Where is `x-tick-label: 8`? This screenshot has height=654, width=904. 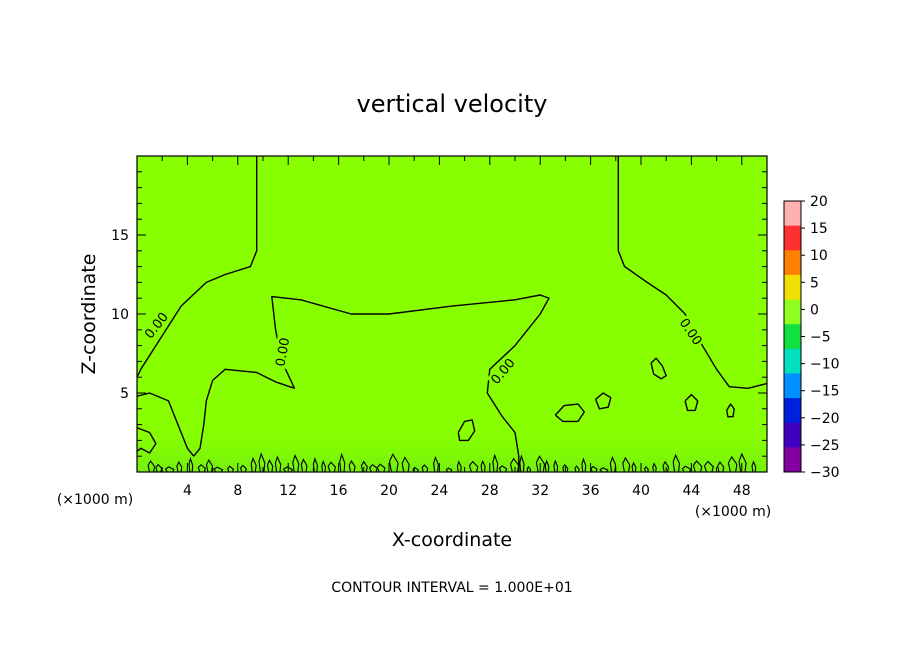
x-tick-label: 8 is located at coordinates (237, 491).